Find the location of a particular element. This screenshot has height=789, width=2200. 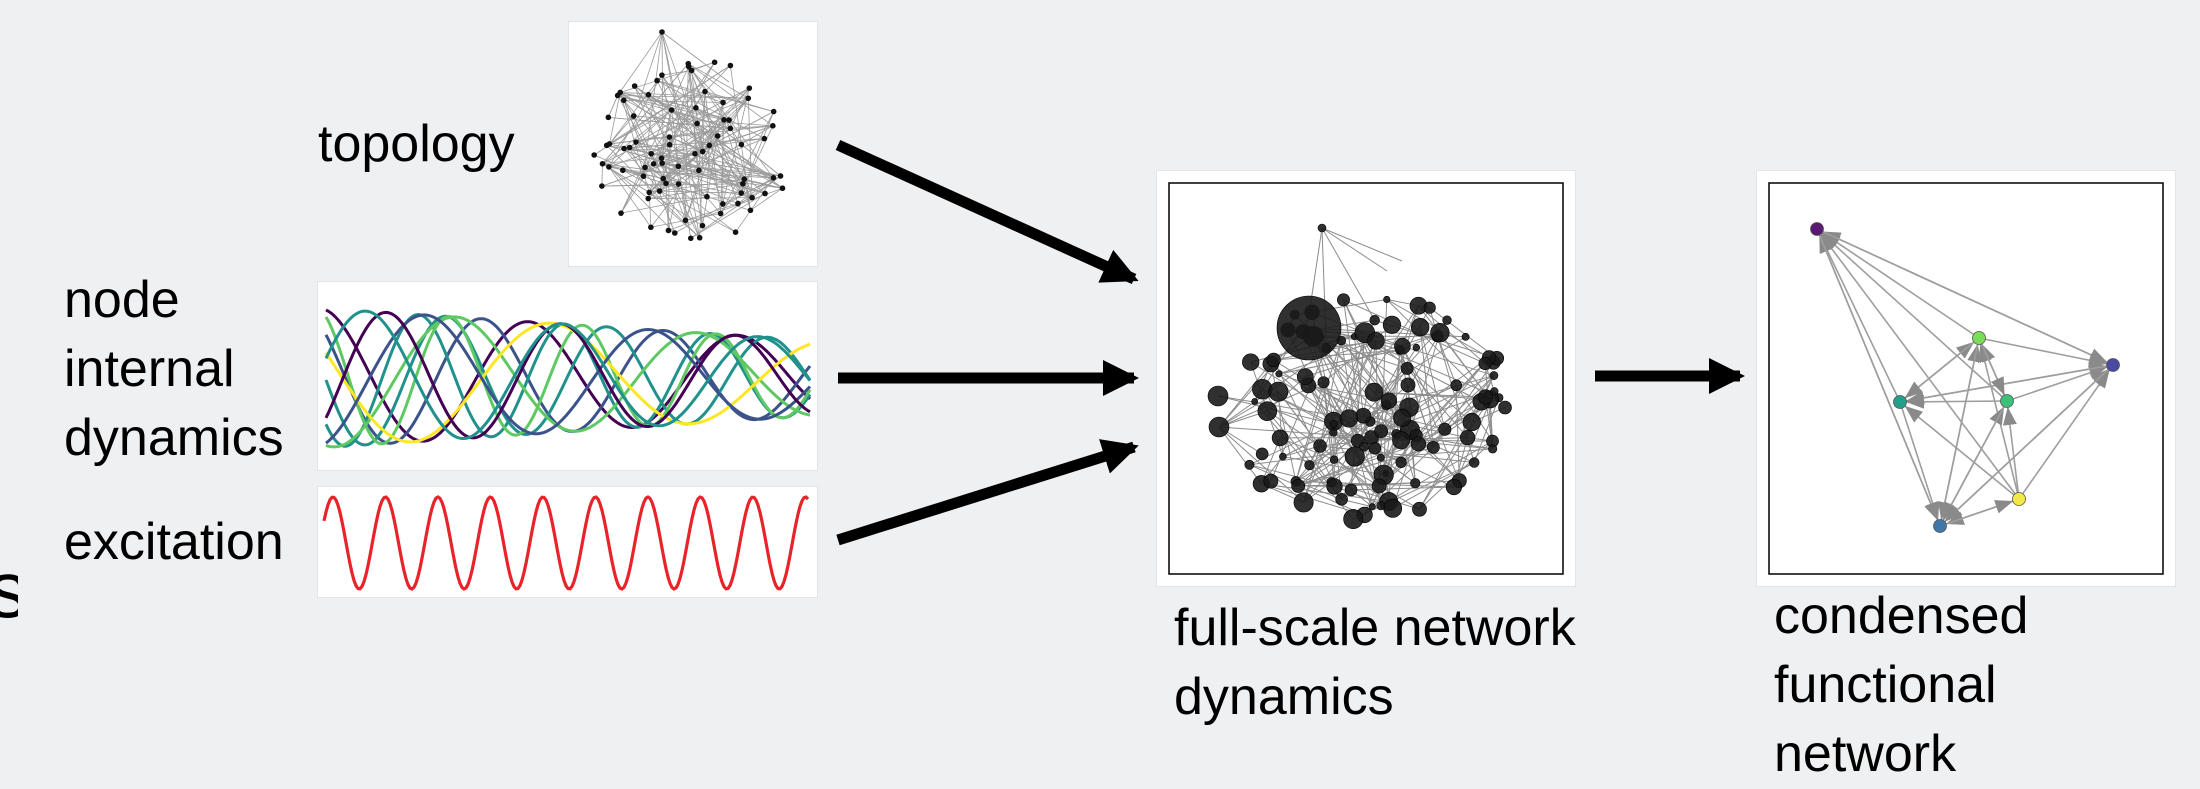

topology-arrow is located at coordinates (986, 212).